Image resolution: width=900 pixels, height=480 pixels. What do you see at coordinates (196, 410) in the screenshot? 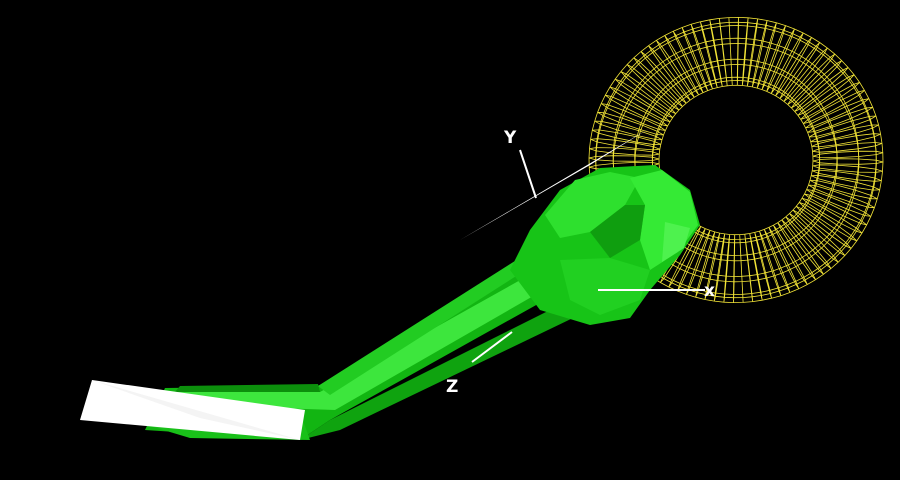
I see `white-blade-bottom-left-inner` at bounding box center [196, 410].